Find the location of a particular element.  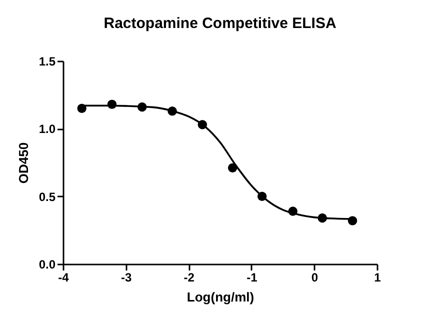

x-tick-label: 1 is located at coordinates (378, 277).